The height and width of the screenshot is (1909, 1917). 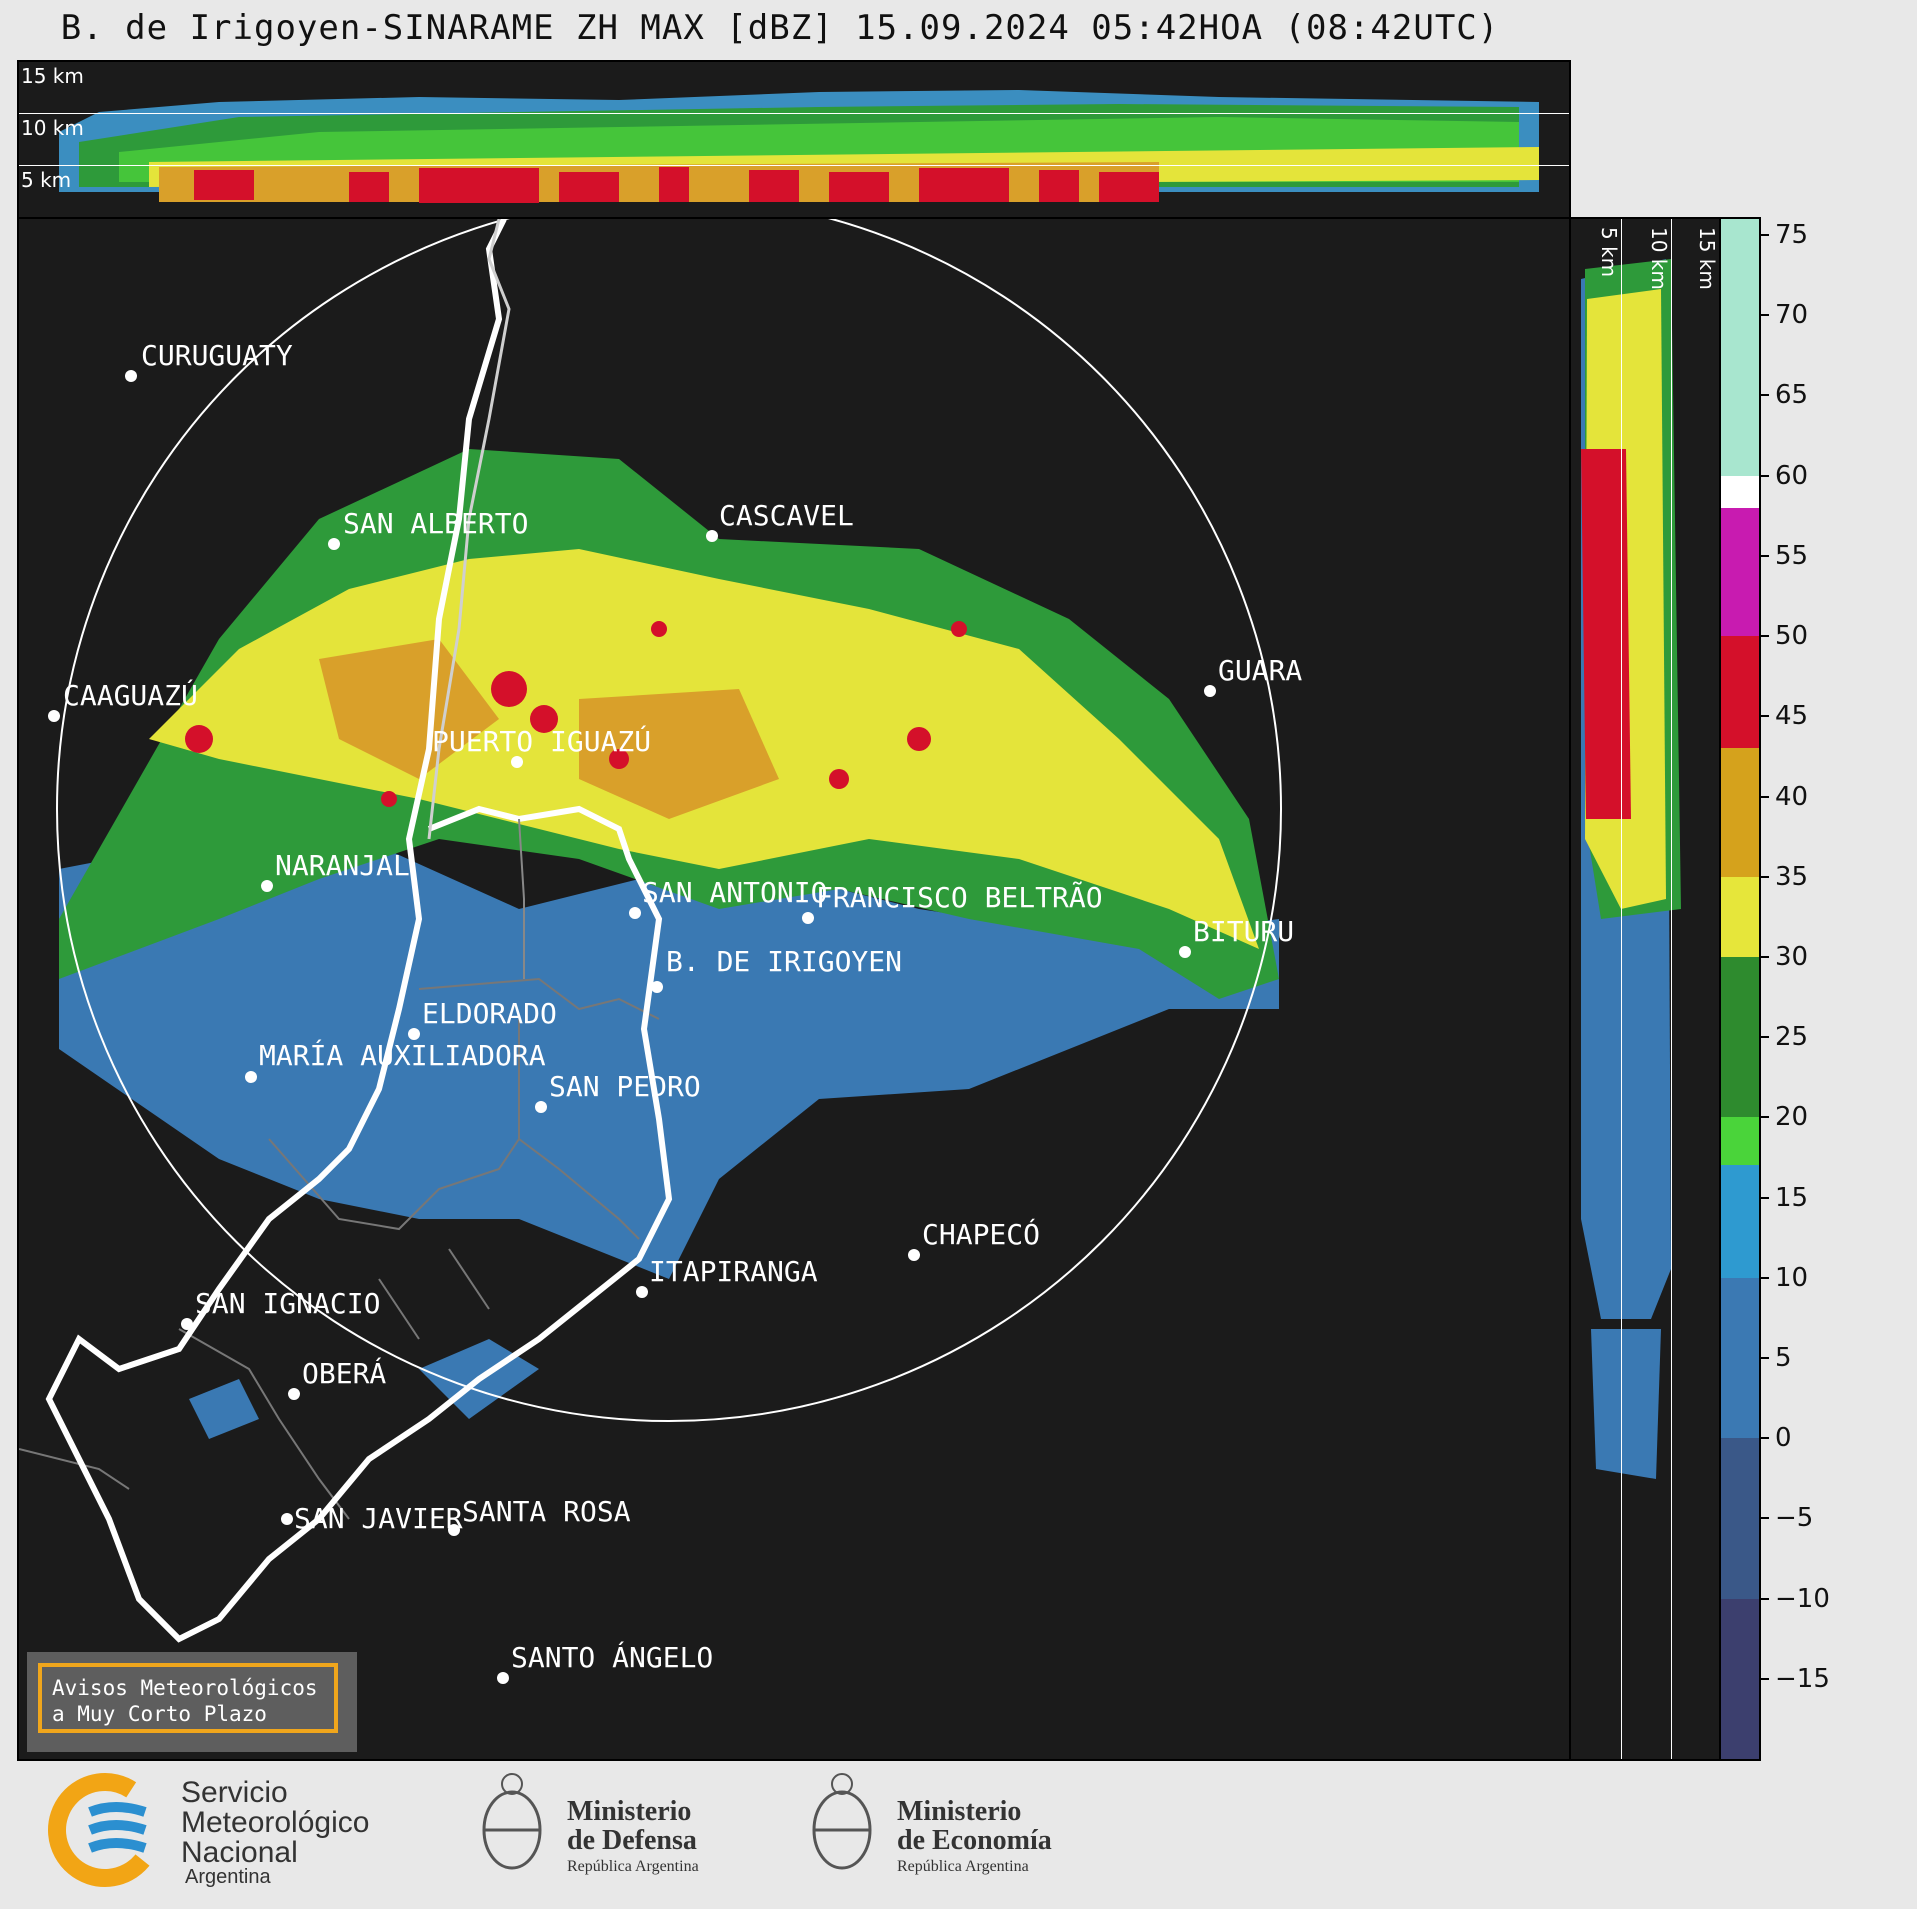 What do you see at coordinates (959, 897) in the screenshot?
I see `city-label-francisco-beltrao: FRANCISCO BELTRÃO` at bounding box center [959, 897].